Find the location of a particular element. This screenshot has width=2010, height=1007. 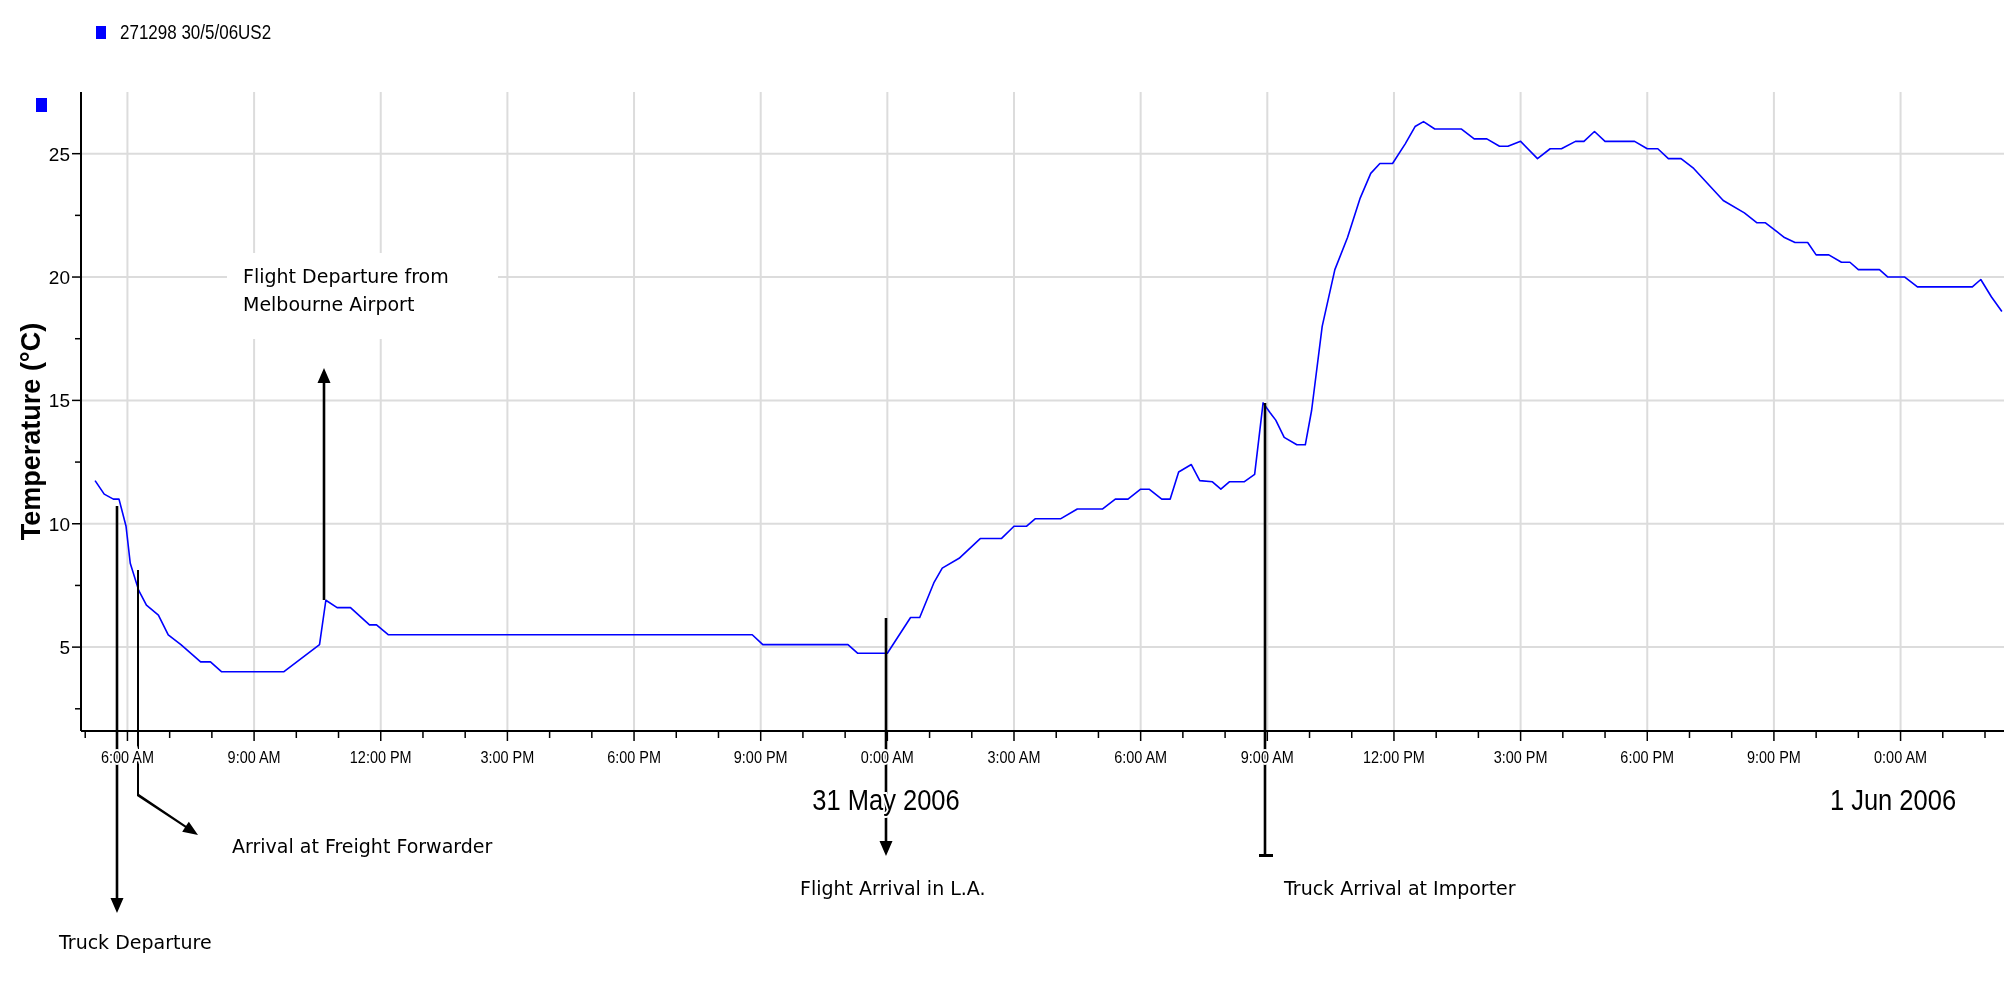

y-axis-title: Temperature (°C) is located at coordinates (31, 431).